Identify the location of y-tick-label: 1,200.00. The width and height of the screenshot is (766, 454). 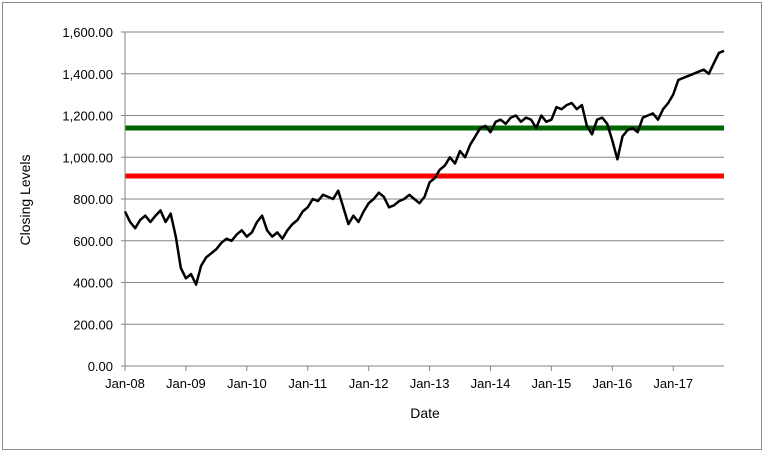
(87, 116).